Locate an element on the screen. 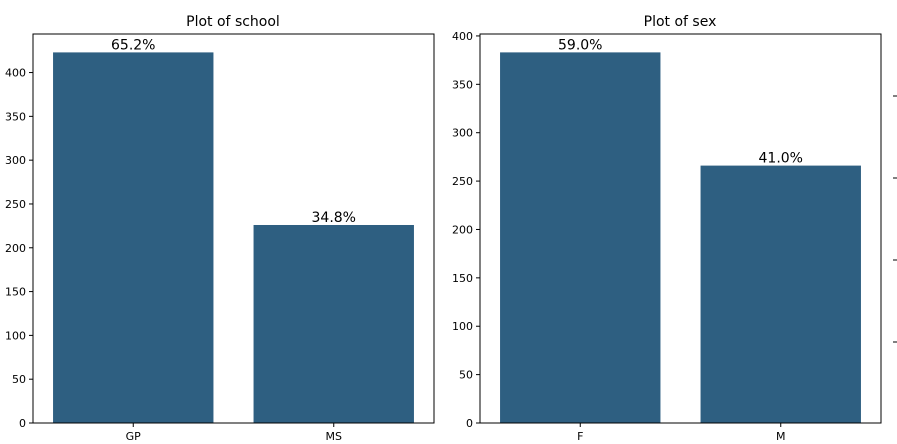 This screenshot has height=444, width=897. x-tick-label: F is located at coordinates (580, 436).